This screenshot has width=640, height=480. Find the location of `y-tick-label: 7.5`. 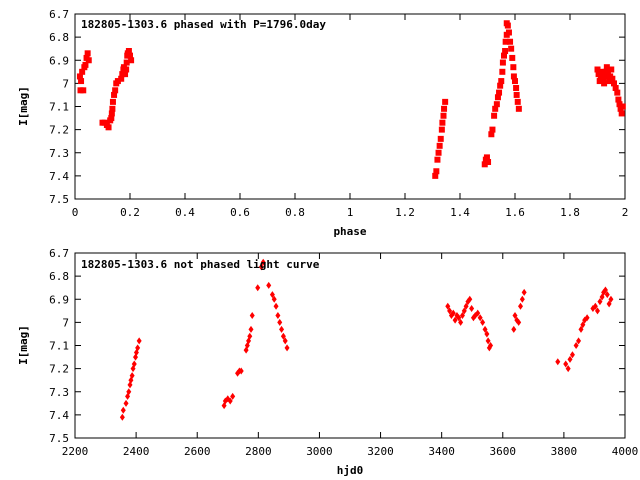

y-tick-label: 7.5 is located at coordinates (59, 199).